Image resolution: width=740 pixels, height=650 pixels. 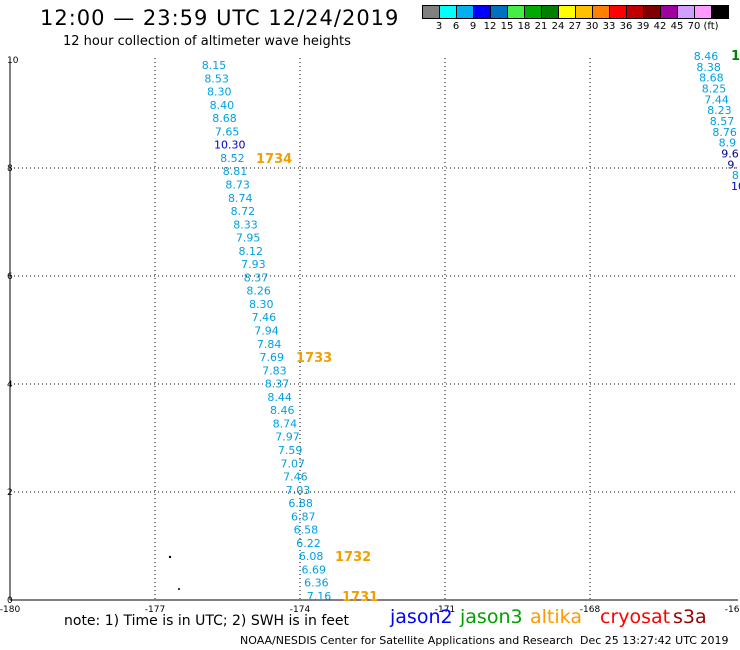 I want to click on swh-label: 8, so click(x=735, y=175).